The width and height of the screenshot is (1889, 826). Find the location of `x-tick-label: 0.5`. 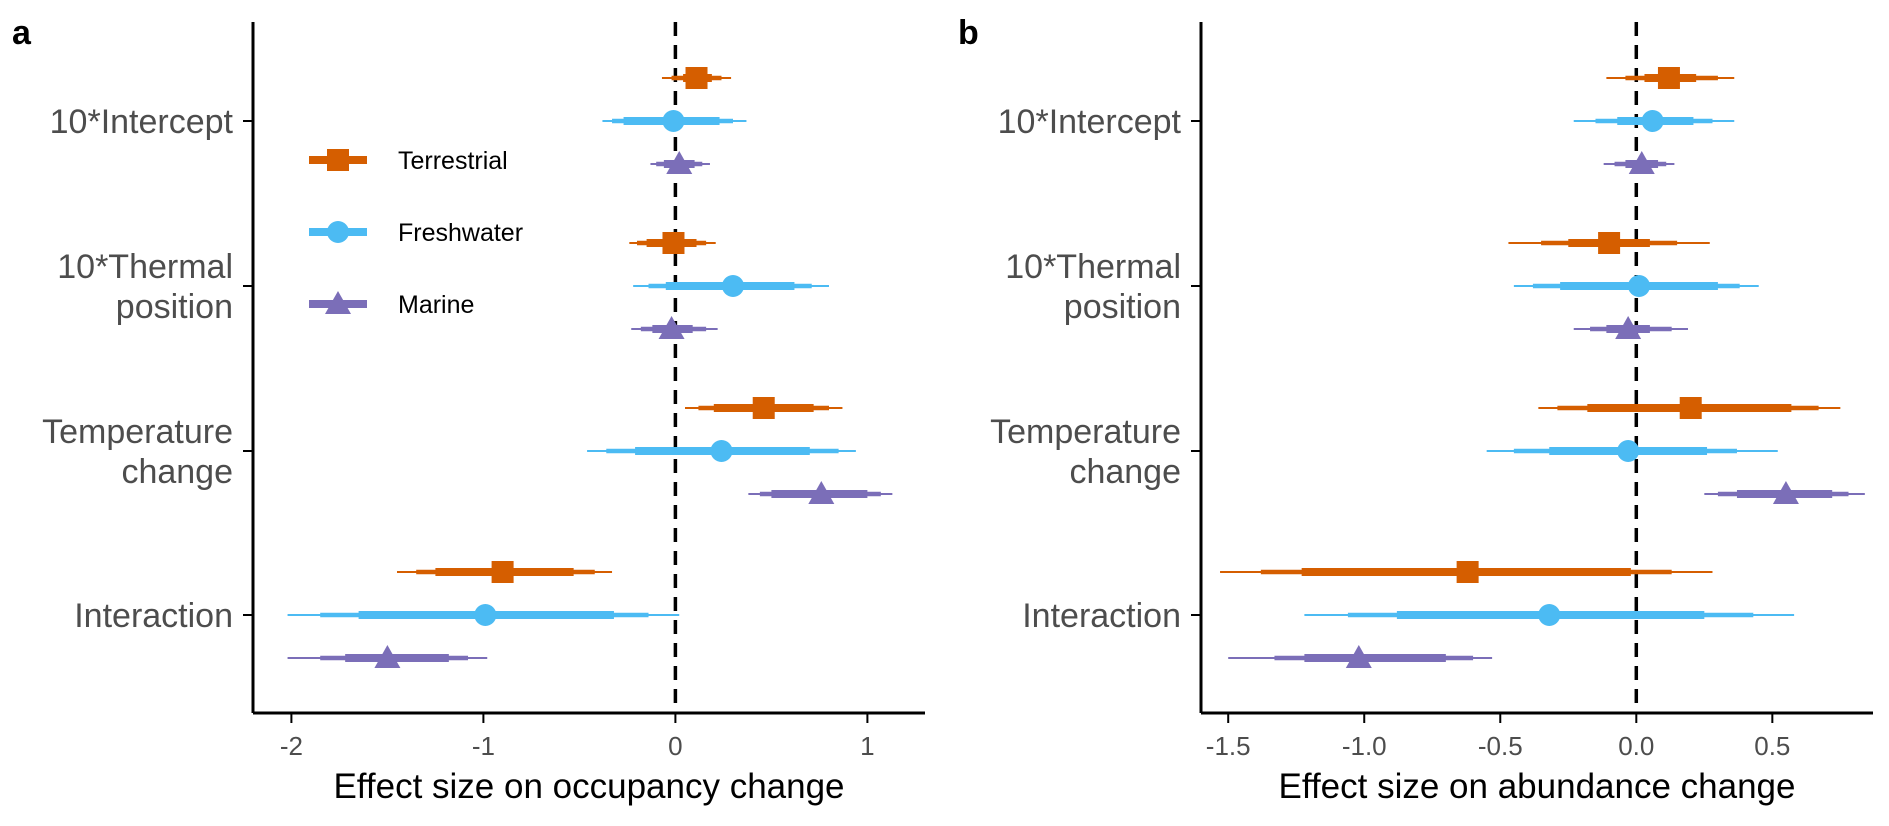

x-tick-label: 0.5 is located at coordinates (1772, 746).